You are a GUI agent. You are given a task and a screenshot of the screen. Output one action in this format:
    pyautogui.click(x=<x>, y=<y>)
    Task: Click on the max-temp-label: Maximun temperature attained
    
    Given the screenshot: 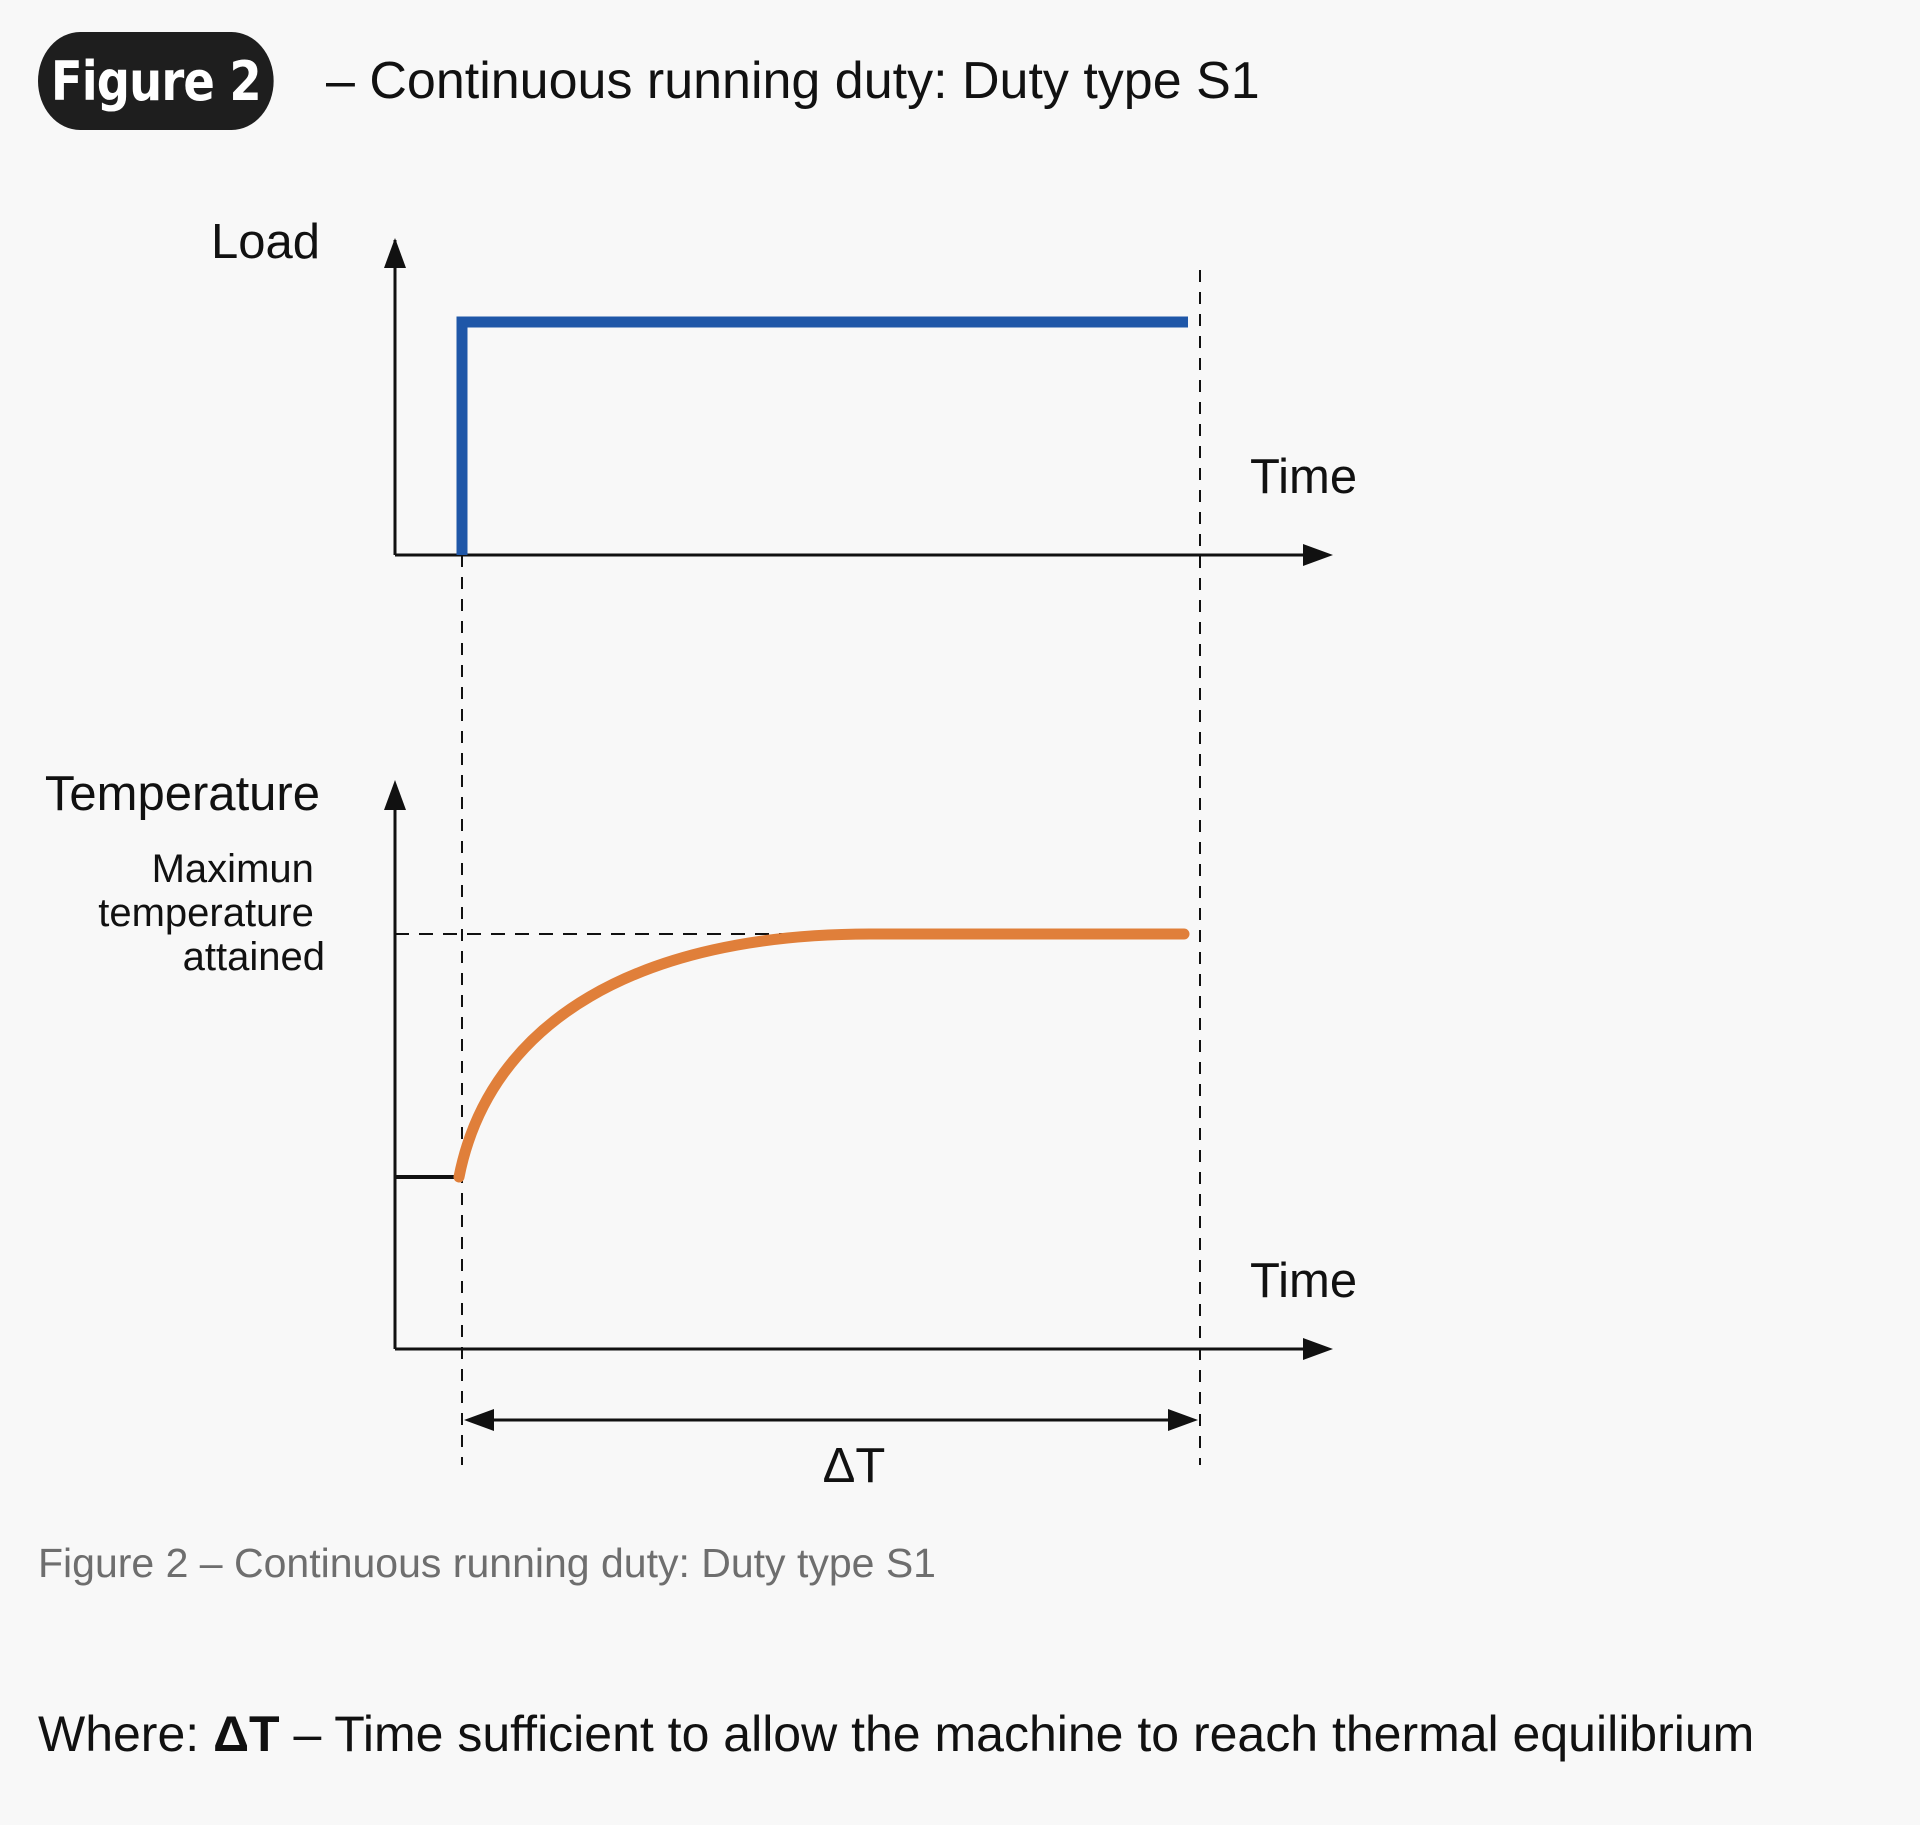 What is the action you would take?
    pyautogui.click(x=211, y=913)
    